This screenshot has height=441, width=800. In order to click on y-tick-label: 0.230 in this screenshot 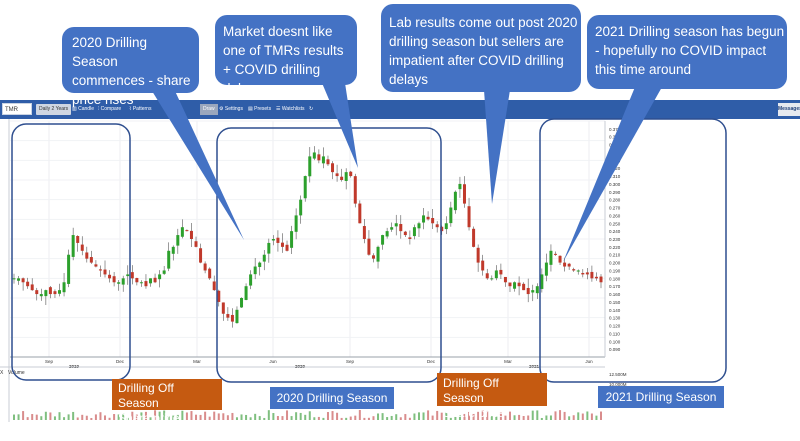, I will do `click(615, 239)`.